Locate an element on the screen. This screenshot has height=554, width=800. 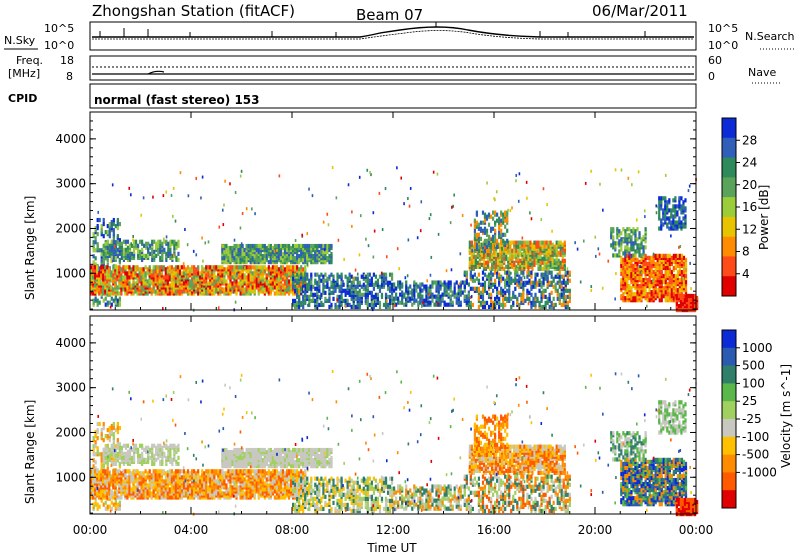
colorbar-tick: -500 is located at coordinates (755, 455).